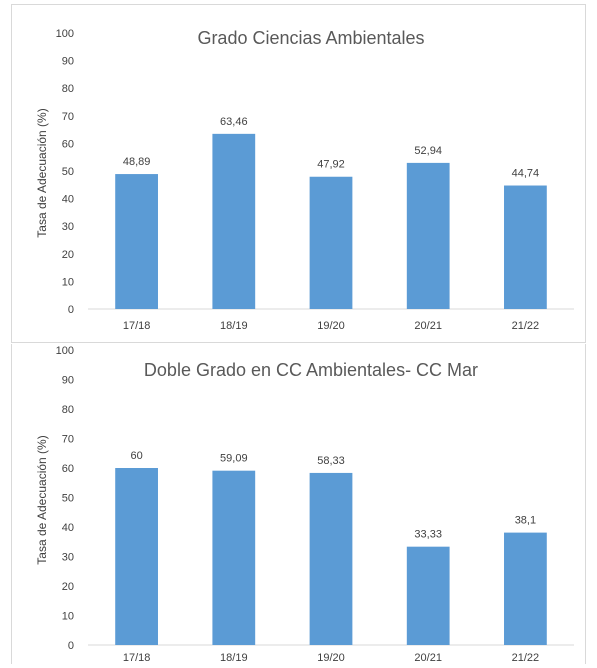  What do you see at coordinates (525, 521) in the screenshot?
I see `data-label: 38,1` at bounding box center [525, 521].